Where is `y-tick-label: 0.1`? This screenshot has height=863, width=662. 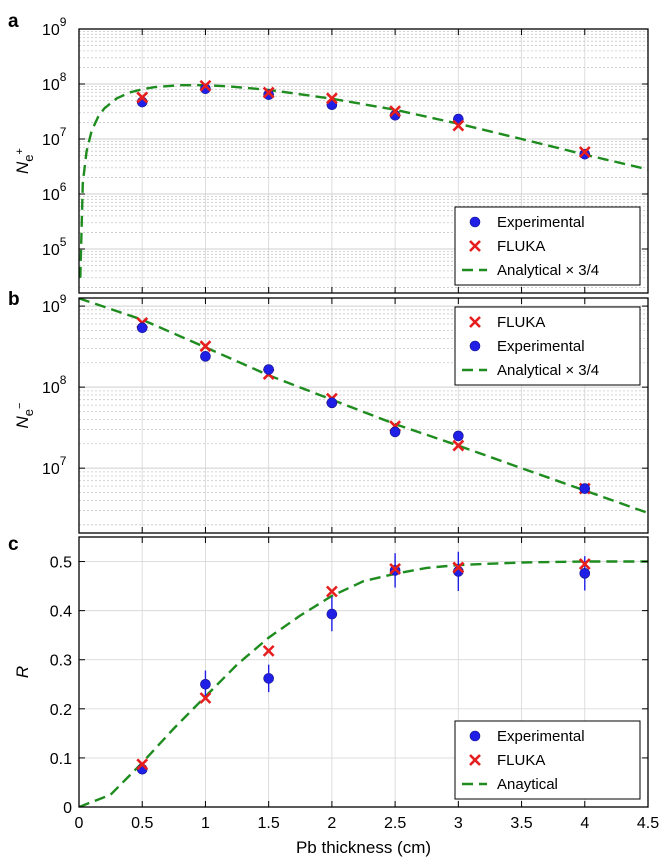 y-tick-label: 0.1 is located at coordinates (61, 759).